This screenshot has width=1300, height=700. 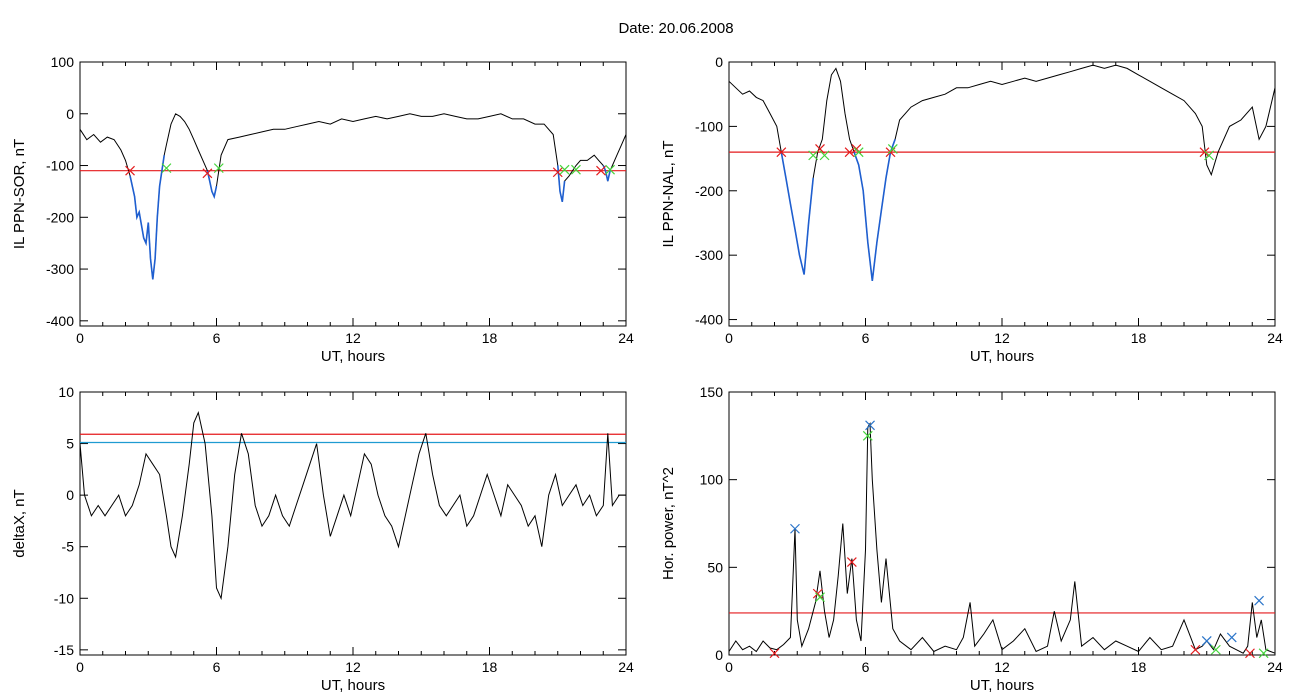 What do you see at coordinates (712, 392) in the screenshot?
I see `y-tick-label: 150` at bounding box center [712, 392].